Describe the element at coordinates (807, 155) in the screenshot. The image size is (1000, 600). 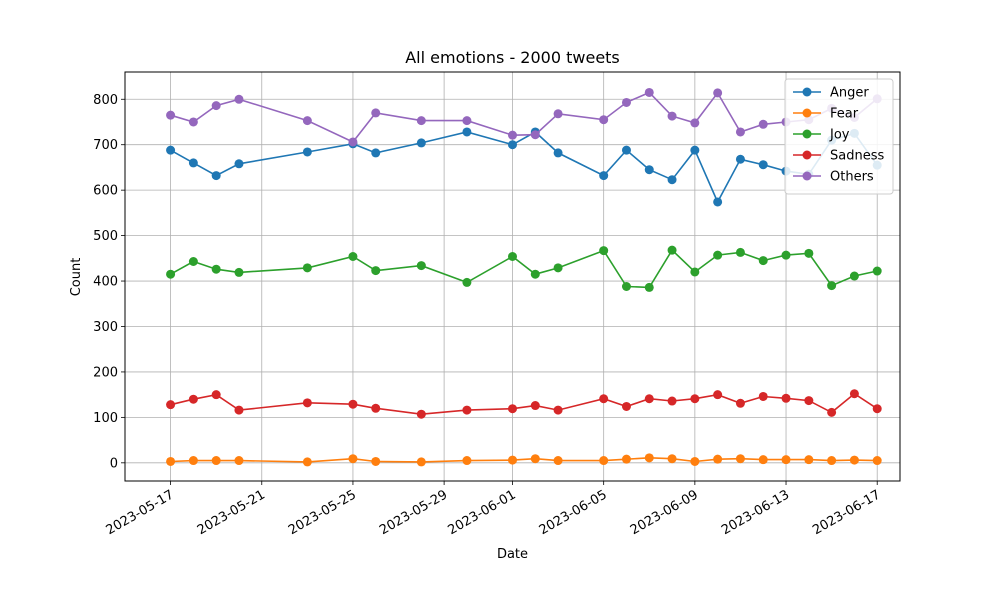
I see `legend-marker-sadness` at that location.